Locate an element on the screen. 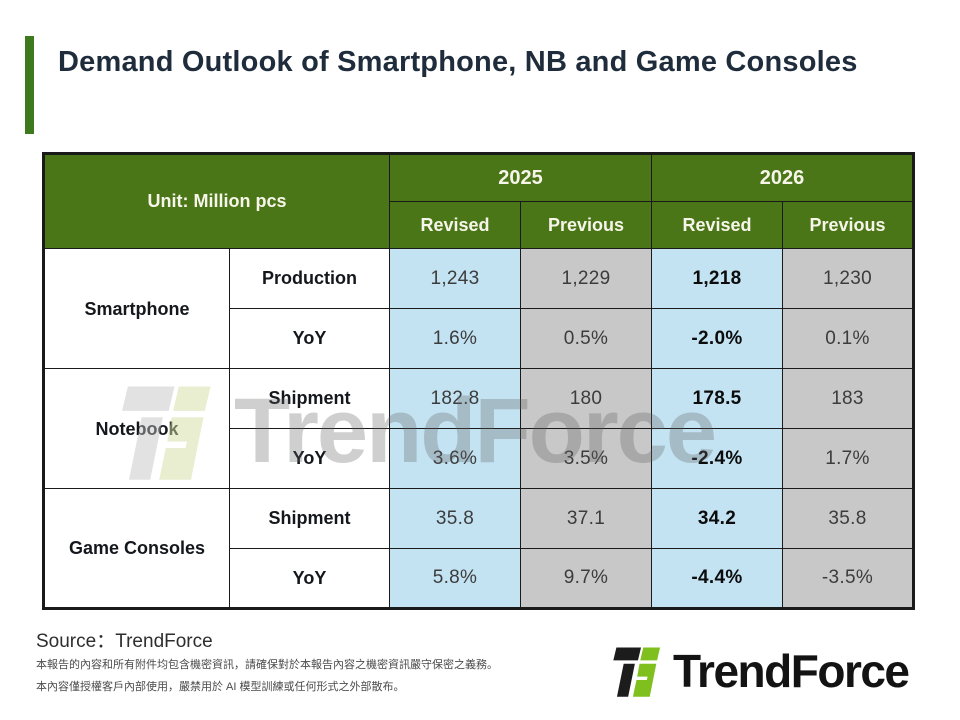 This screenshot has height=720, width=960. table-row-smartphone-yoy: YoY 1.6% 0.5% -2.0% 0.1% is located at coordinates (479, 338).